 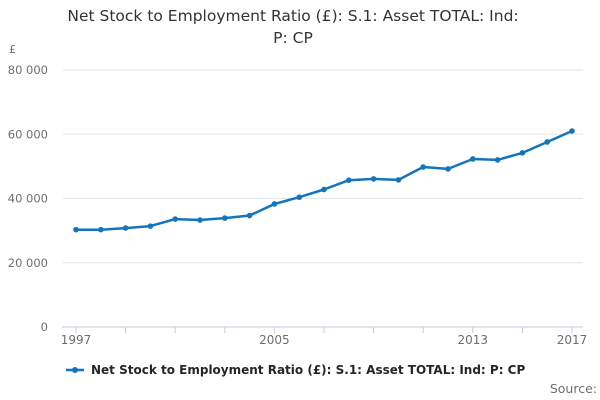 What do you see at coordinates (28, 70) in the screenshot?
I see `y-axis-tick-label: 80 000` at bounding box center [28, 70].